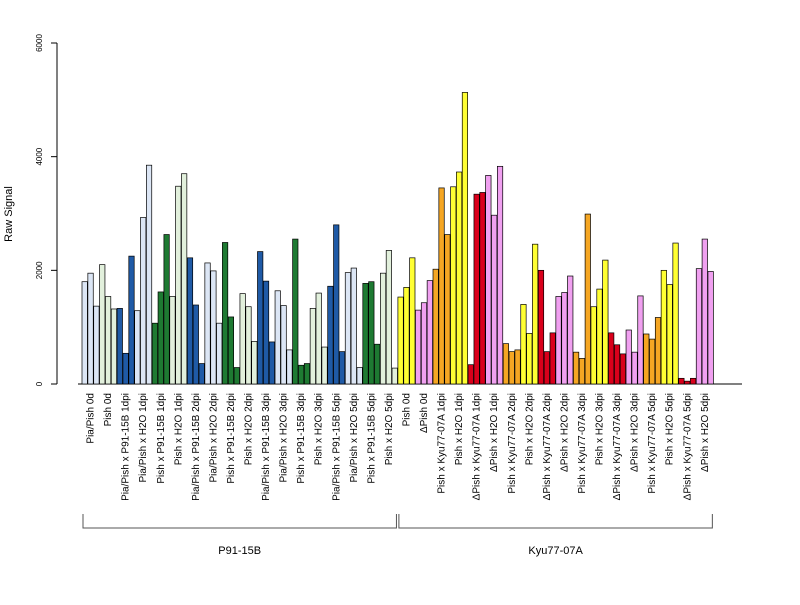 The width and height of the screenshot is (800, 605). What do you see at coordinates (126, 447) in the screenshot?
I see `x-tick-label: Pia/Pish x P91-15B 1dpi` at bounding box center [126, 447].